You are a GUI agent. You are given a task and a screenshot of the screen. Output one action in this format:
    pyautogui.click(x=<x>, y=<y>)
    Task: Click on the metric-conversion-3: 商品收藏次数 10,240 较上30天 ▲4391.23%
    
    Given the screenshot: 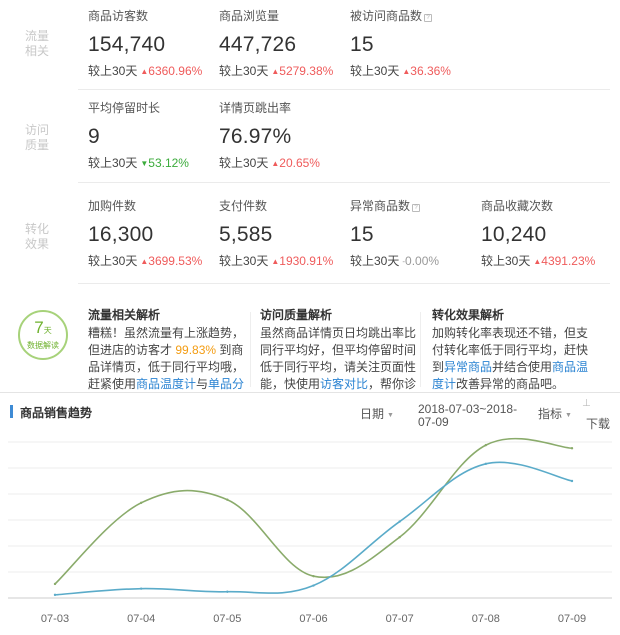 What is the action you would take?
    pyautogui.click(x=546, y=233)
    